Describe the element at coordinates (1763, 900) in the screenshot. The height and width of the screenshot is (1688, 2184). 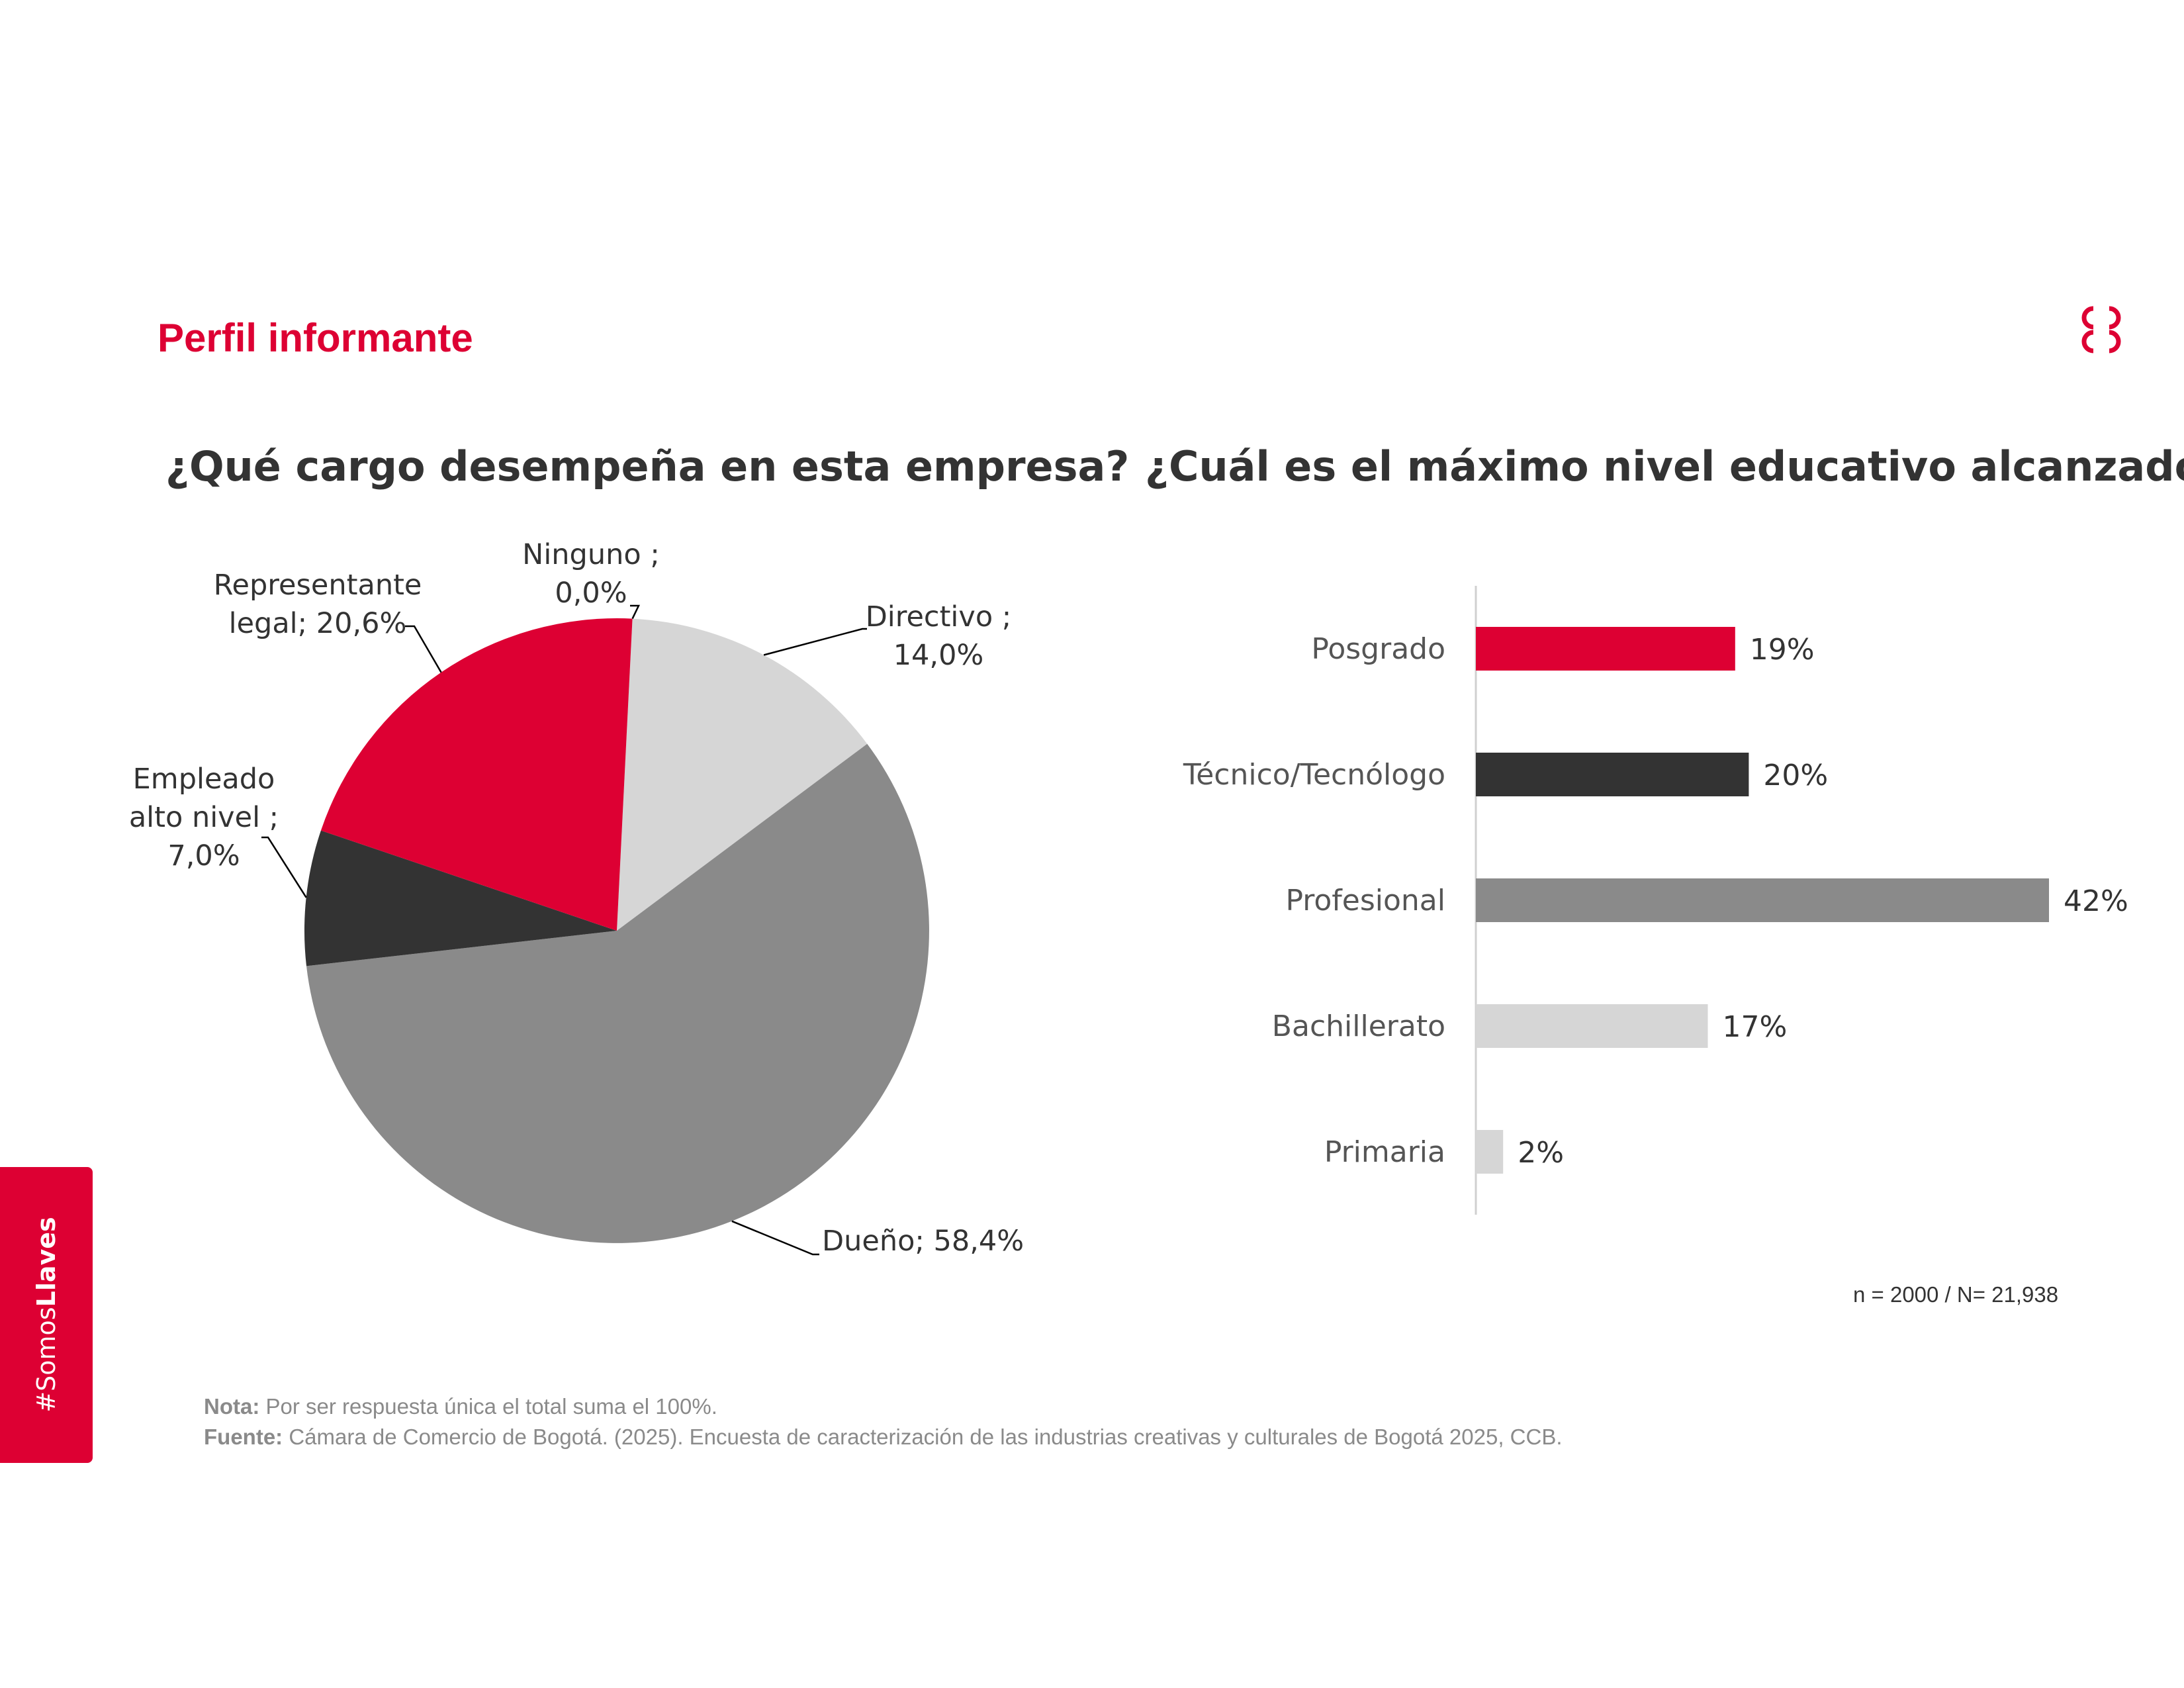
I see `bar-profesional` at that location.